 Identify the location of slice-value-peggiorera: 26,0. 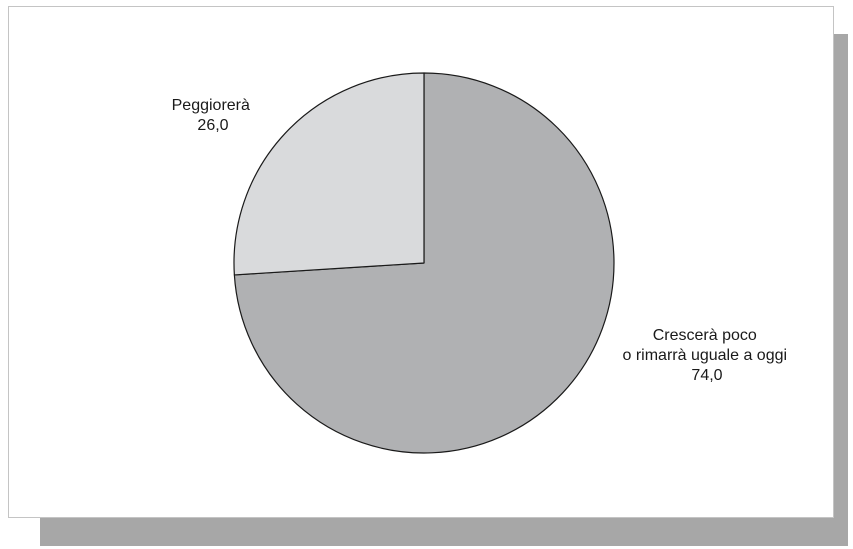
(212, 125).